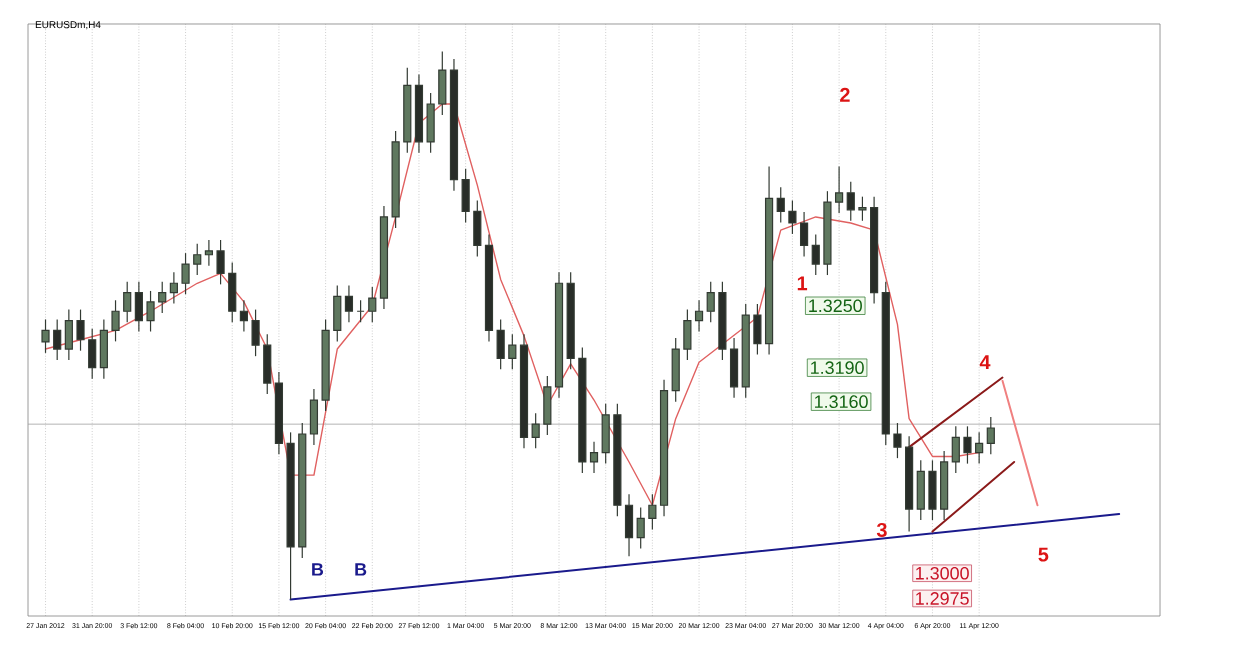 The width and height of the screenshot is (1254, 660). What do you see at coordinates (835, 306) in the screenshot?
I see `annotation: 1.3250` at bounding box center [835, 306].